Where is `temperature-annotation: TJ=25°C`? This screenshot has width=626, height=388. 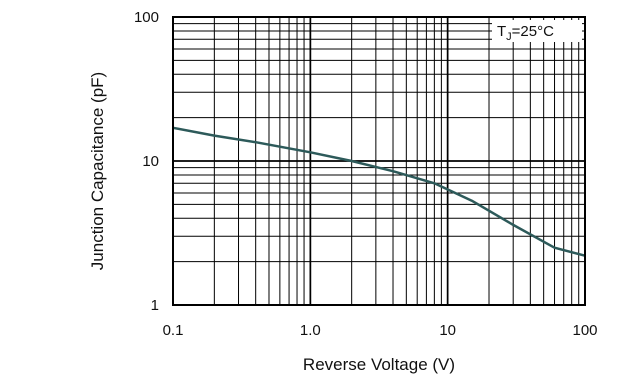 temperature-annotation: TJ=25°C is located at coordinates (537, 31).